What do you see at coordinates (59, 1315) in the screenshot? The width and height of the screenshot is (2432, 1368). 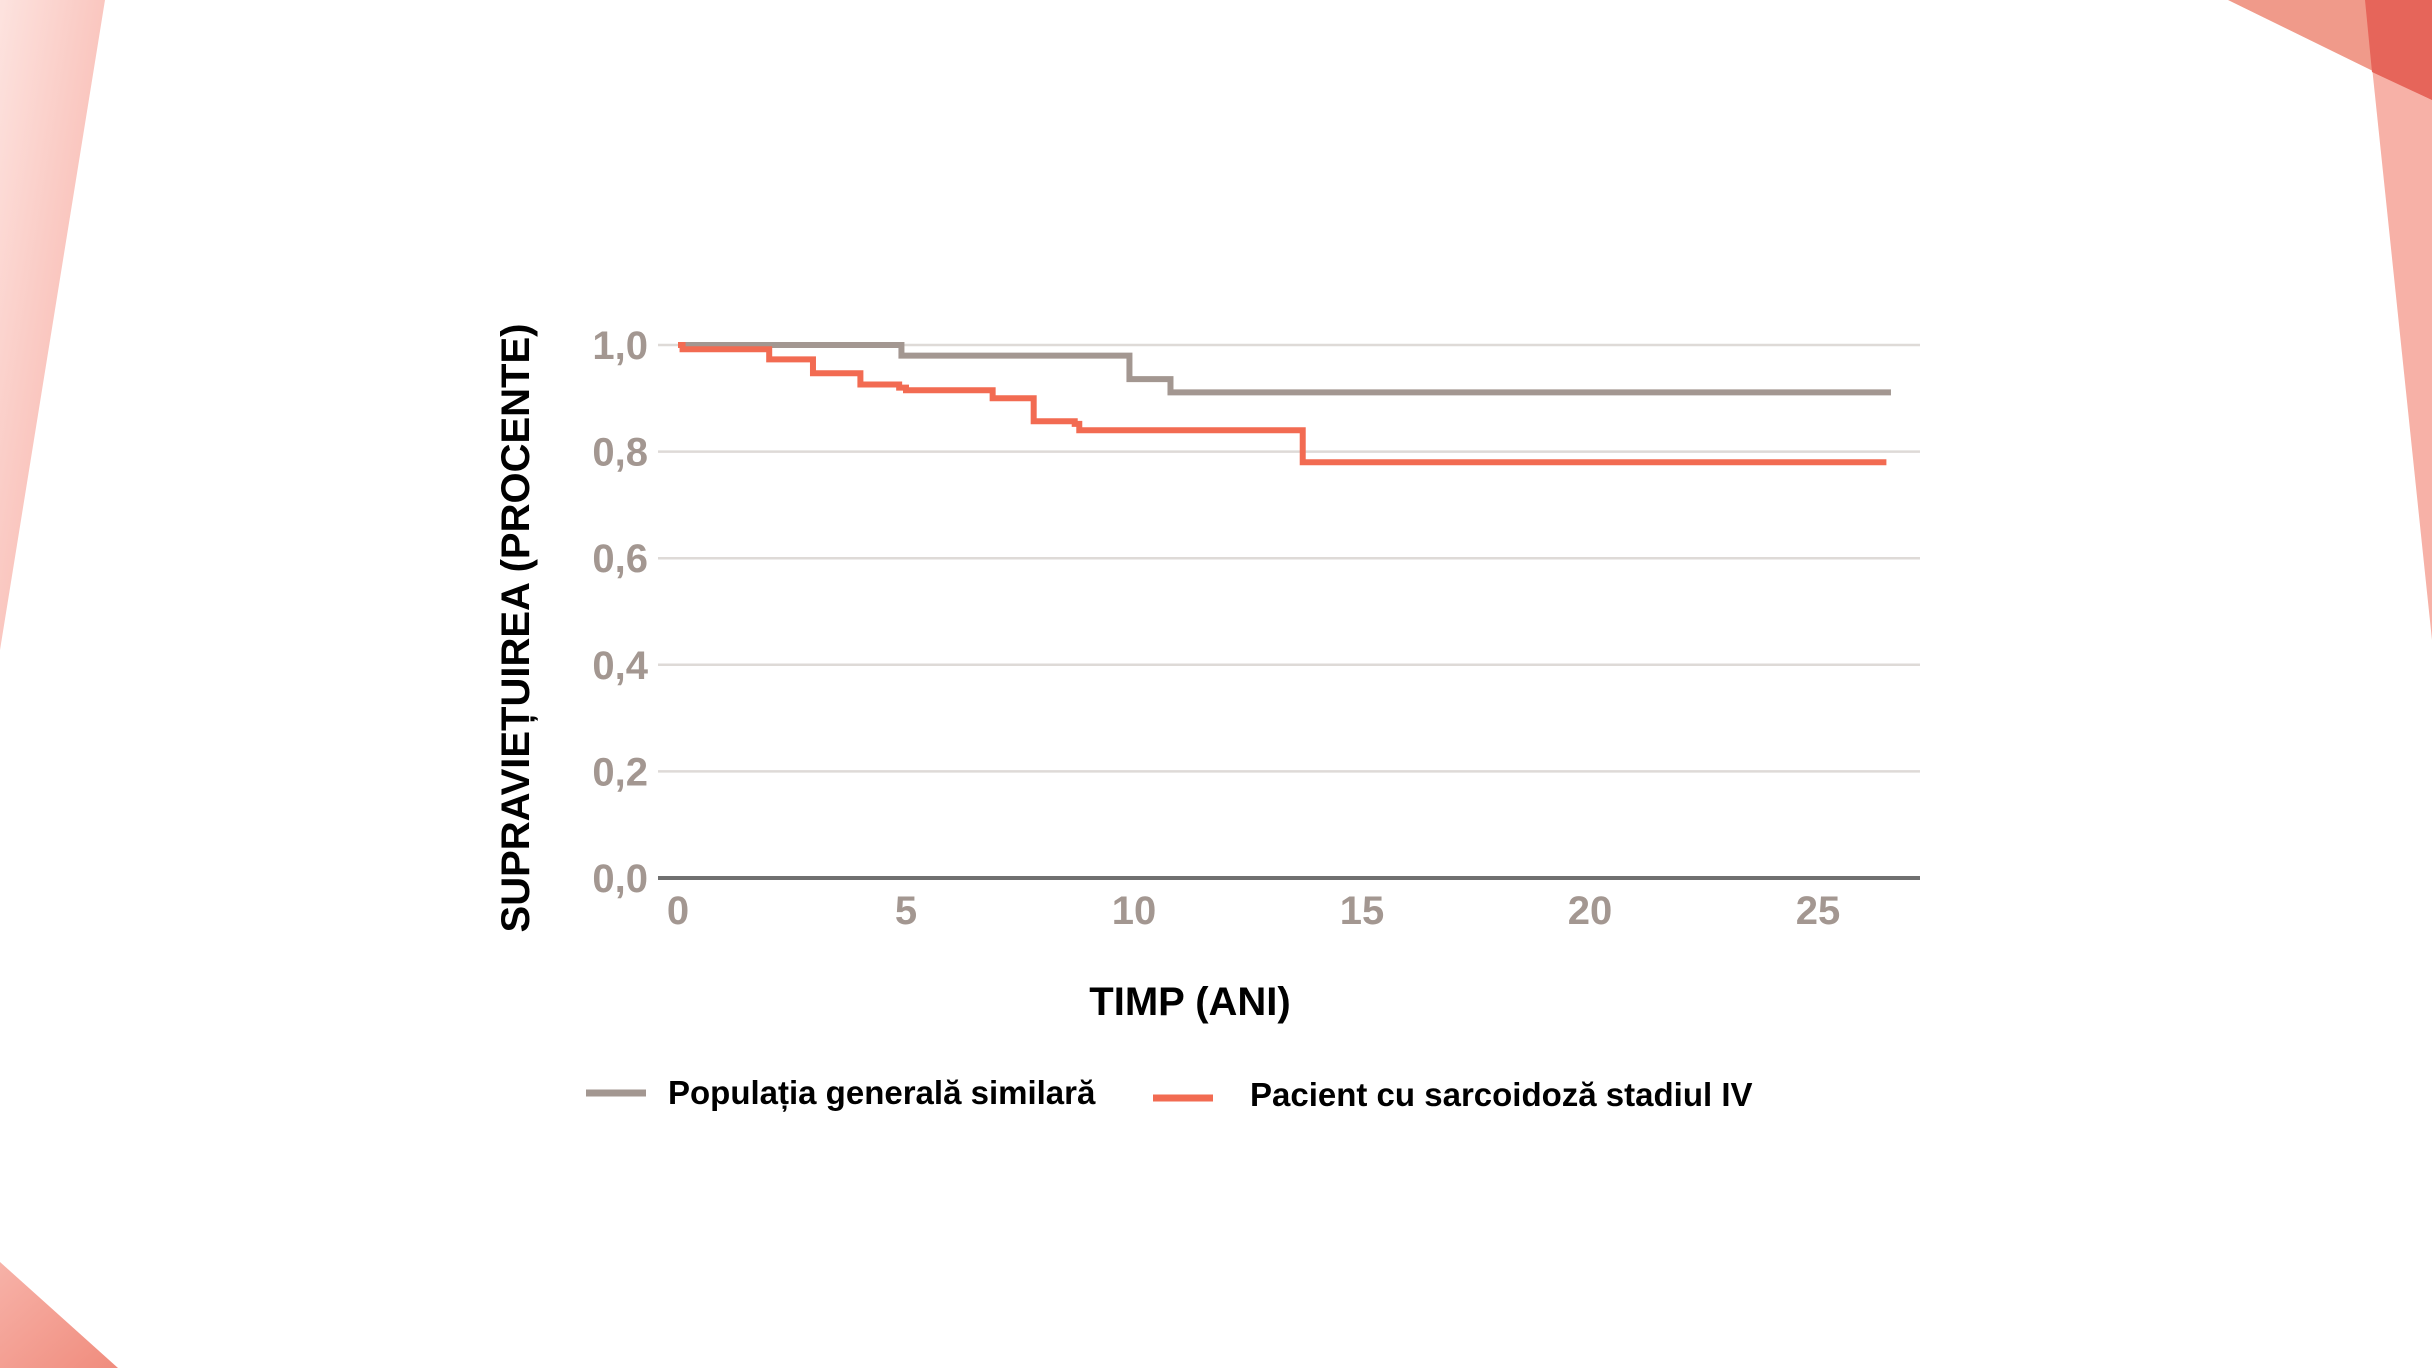 I see `decor-triangle-bottom-left` at bounding box center [59, 1315].